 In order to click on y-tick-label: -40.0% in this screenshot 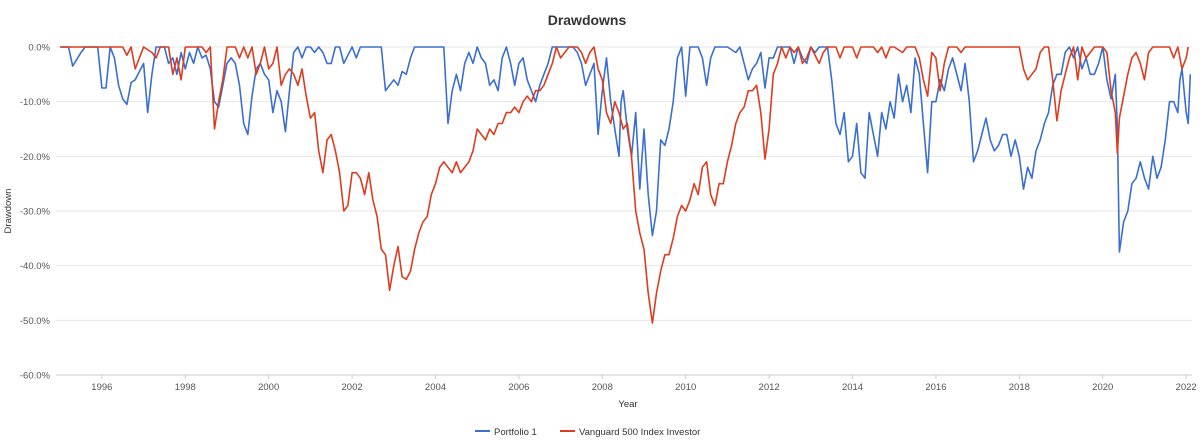, I will do `click(35, 266)`.